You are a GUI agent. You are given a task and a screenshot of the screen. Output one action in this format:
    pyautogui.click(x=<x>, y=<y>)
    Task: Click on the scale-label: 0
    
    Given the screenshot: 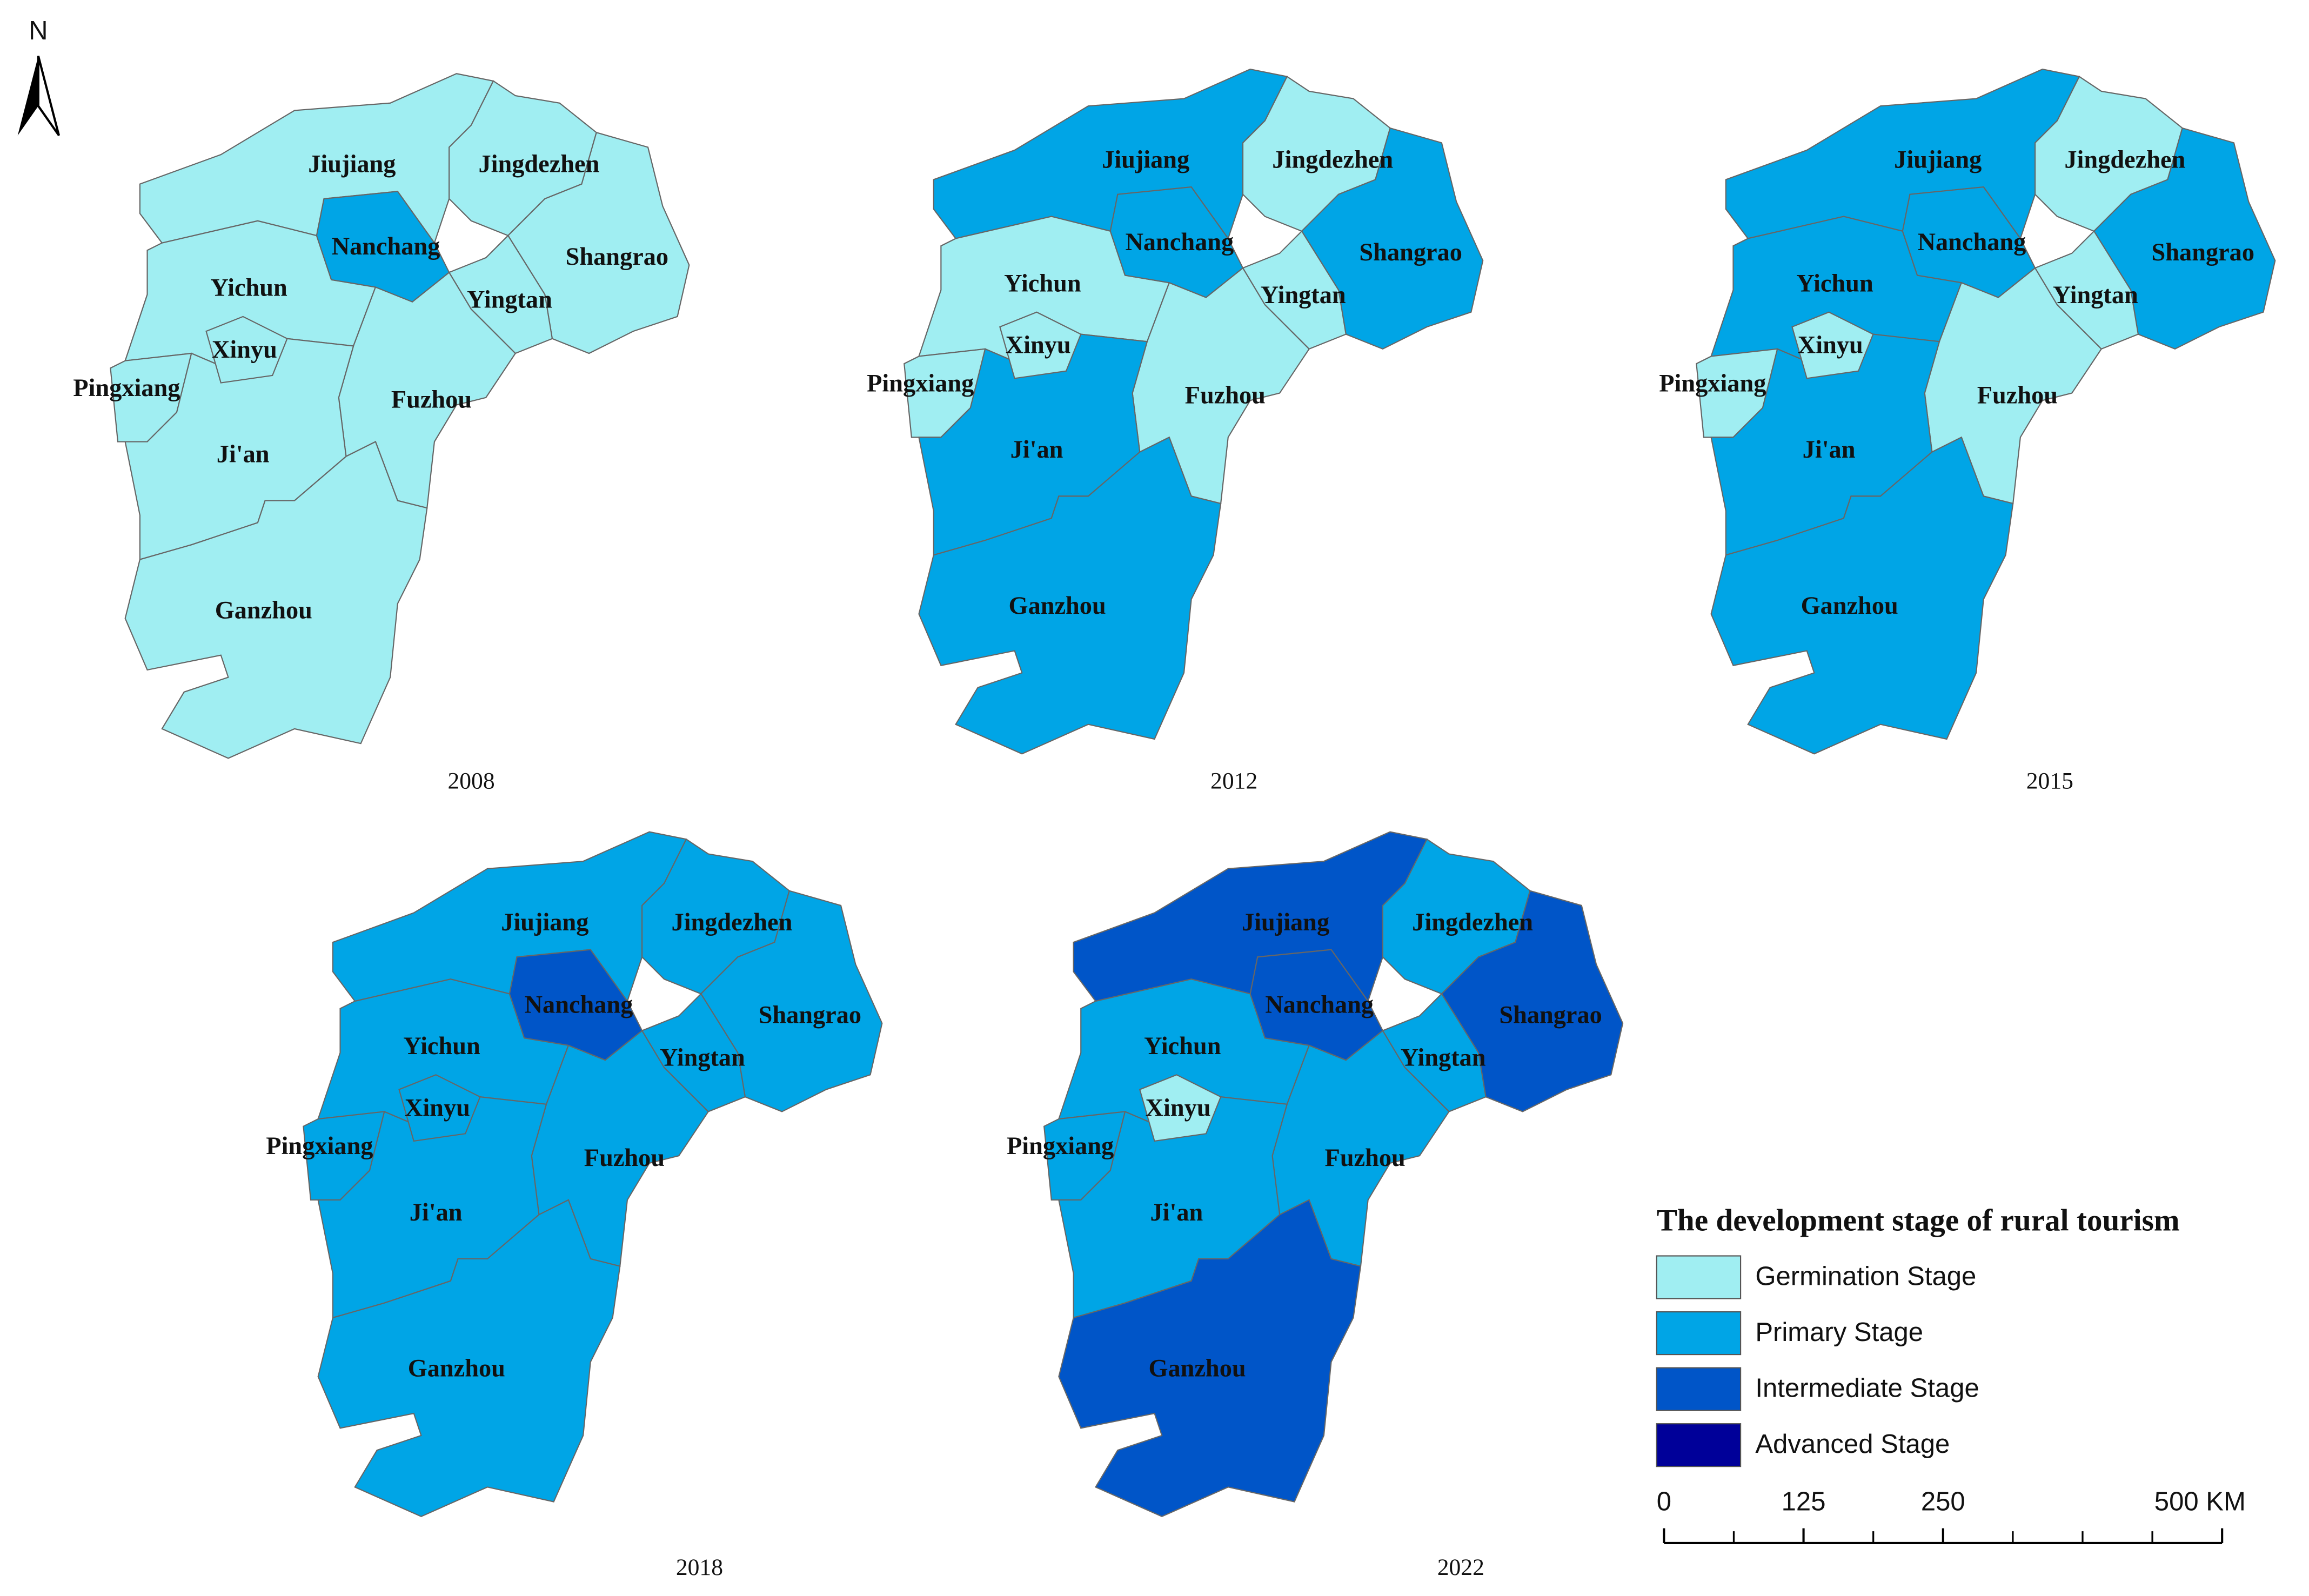 What is the action you would take?
    pyautogui.click(x=1664, y=1501)
    